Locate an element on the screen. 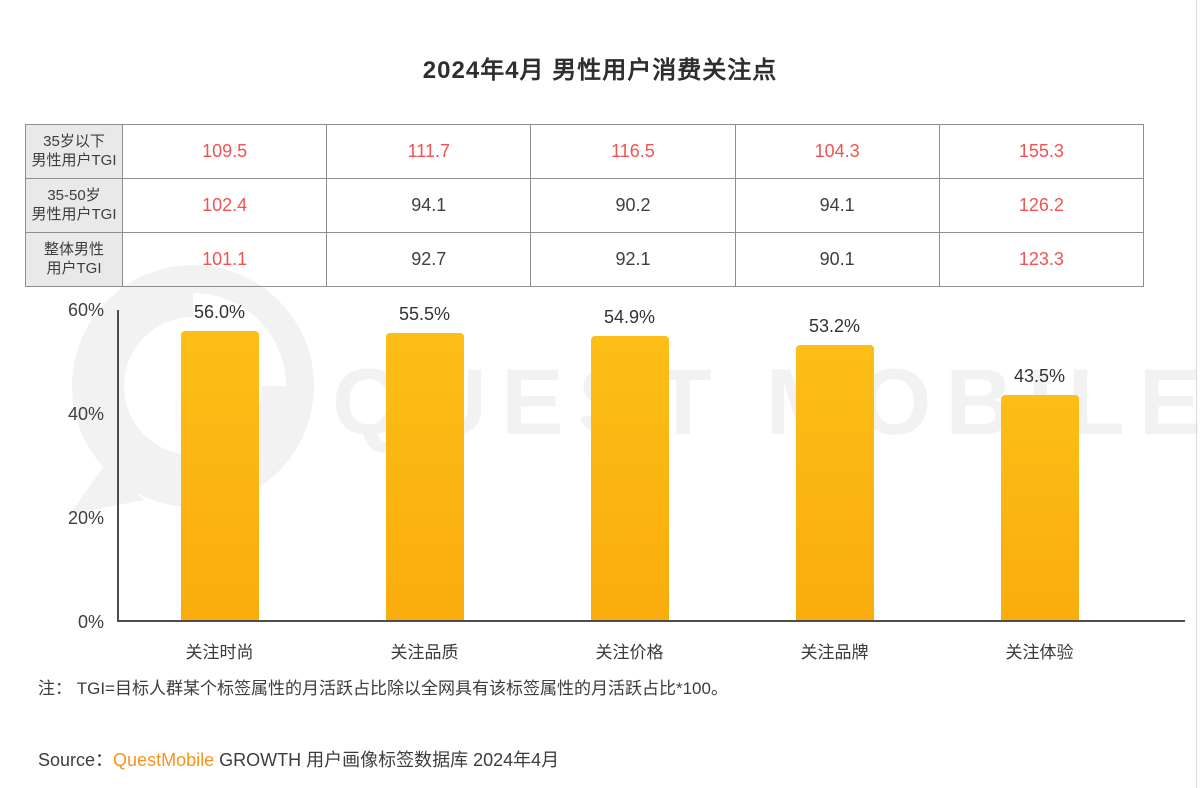  y-tick-label: 20% is located at coordinates (85, 518).